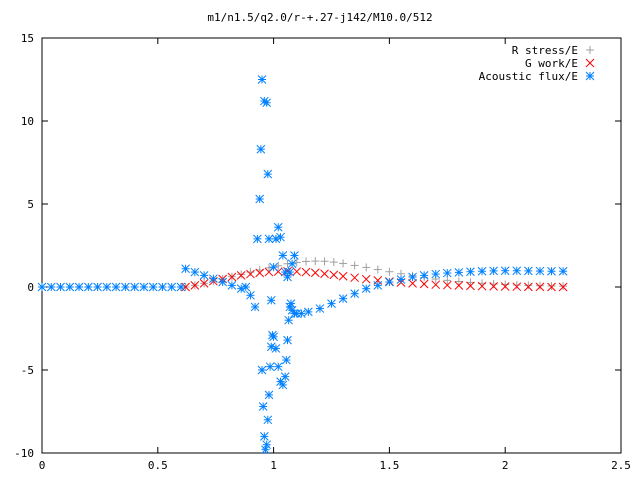 The width and height of the screenshot is (640, 480). I want to click on x-tick-label: 2.5, so click(621, 465).